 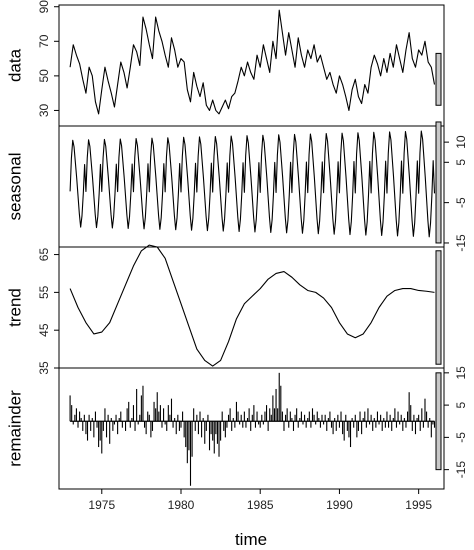 What do you see at coordinates (44, 110) in the screenshot?
I see `data-y-tick-label: 30` at bounding box center [44, 110].